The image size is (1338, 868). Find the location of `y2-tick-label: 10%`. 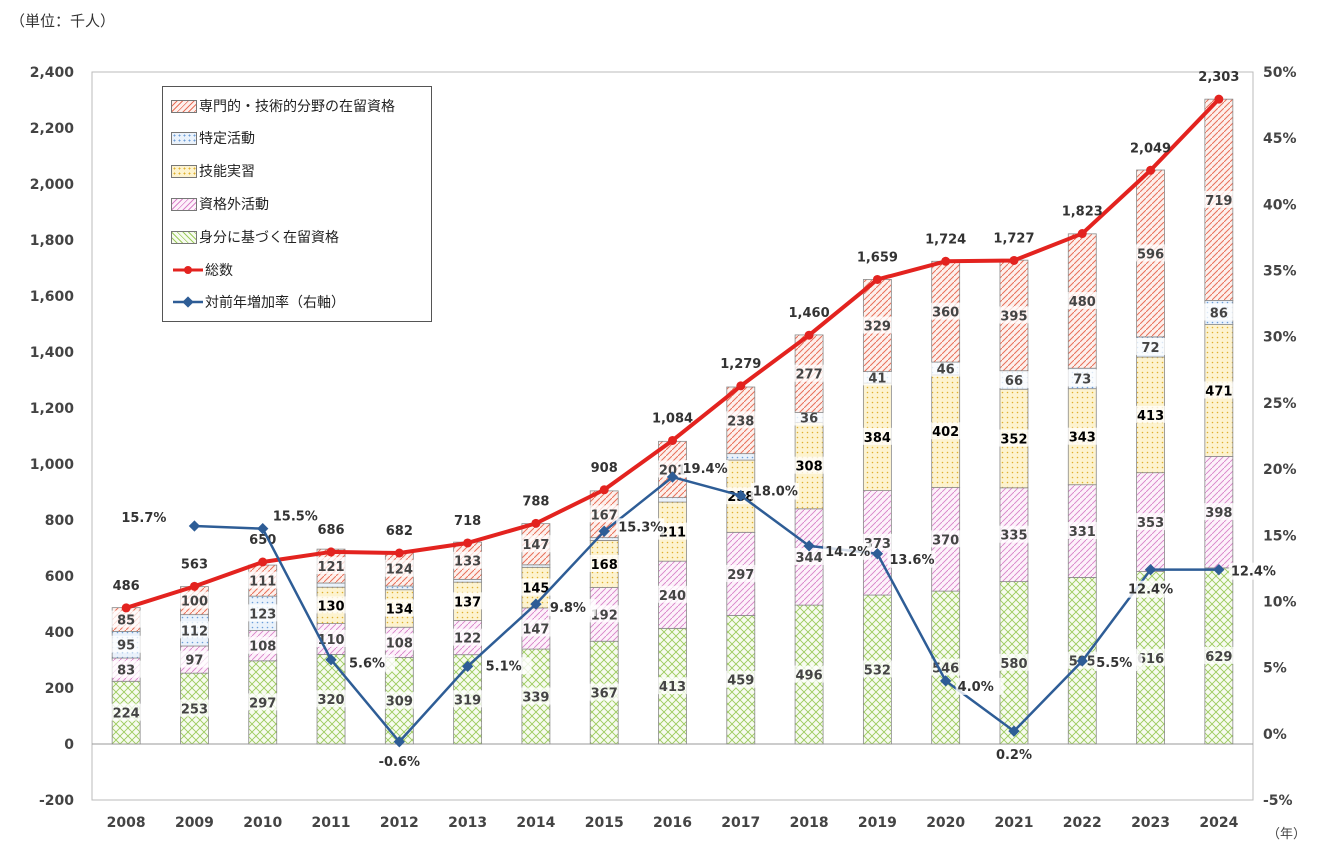

y2-tick-label: 10% is located at coordinates (1280, 602).